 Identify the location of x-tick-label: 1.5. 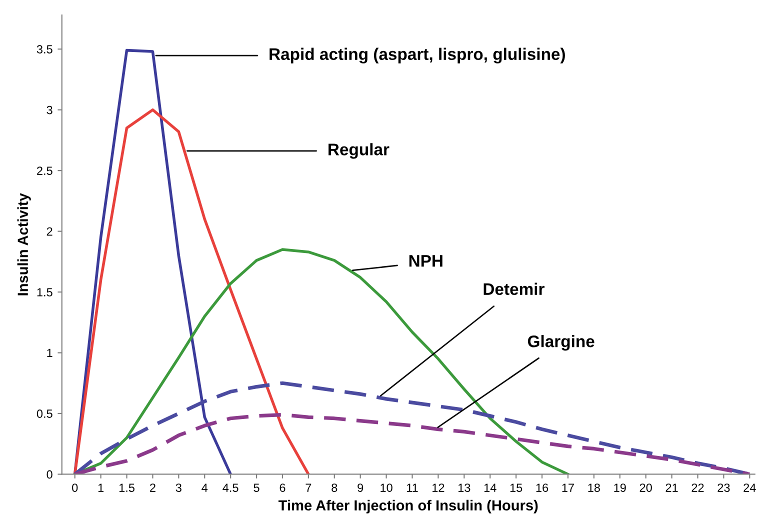
(126, 488).